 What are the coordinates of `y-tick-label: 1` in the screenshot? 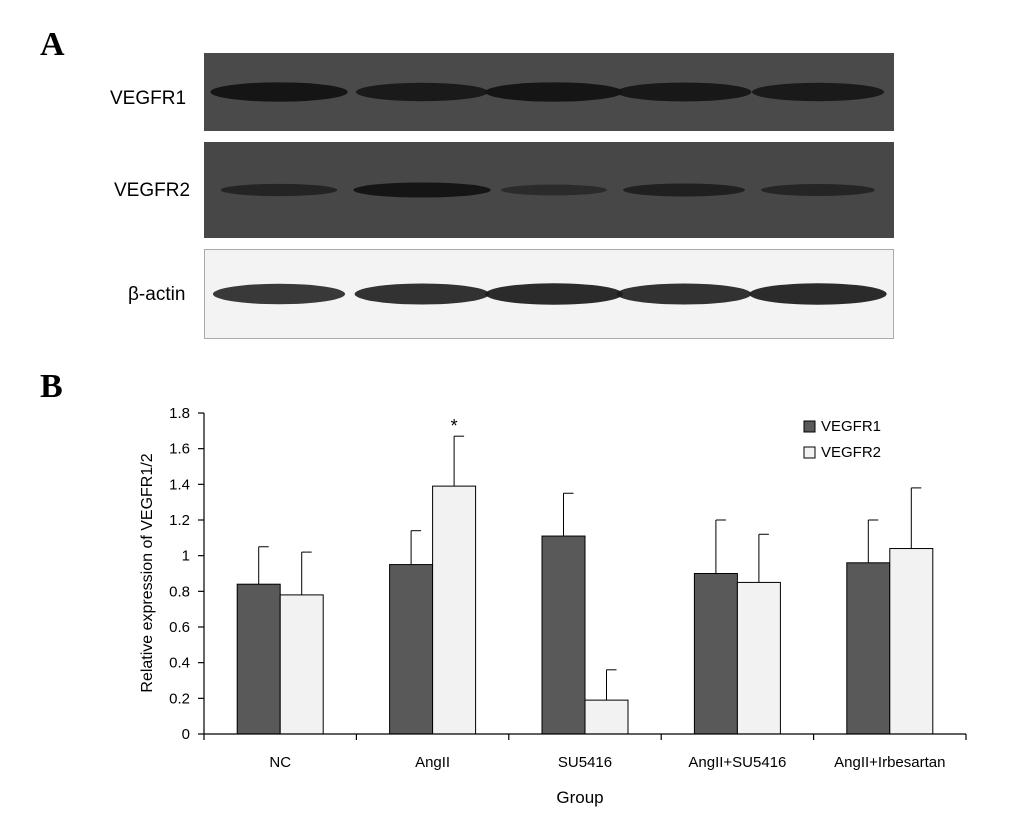 It's located at (186, 556).